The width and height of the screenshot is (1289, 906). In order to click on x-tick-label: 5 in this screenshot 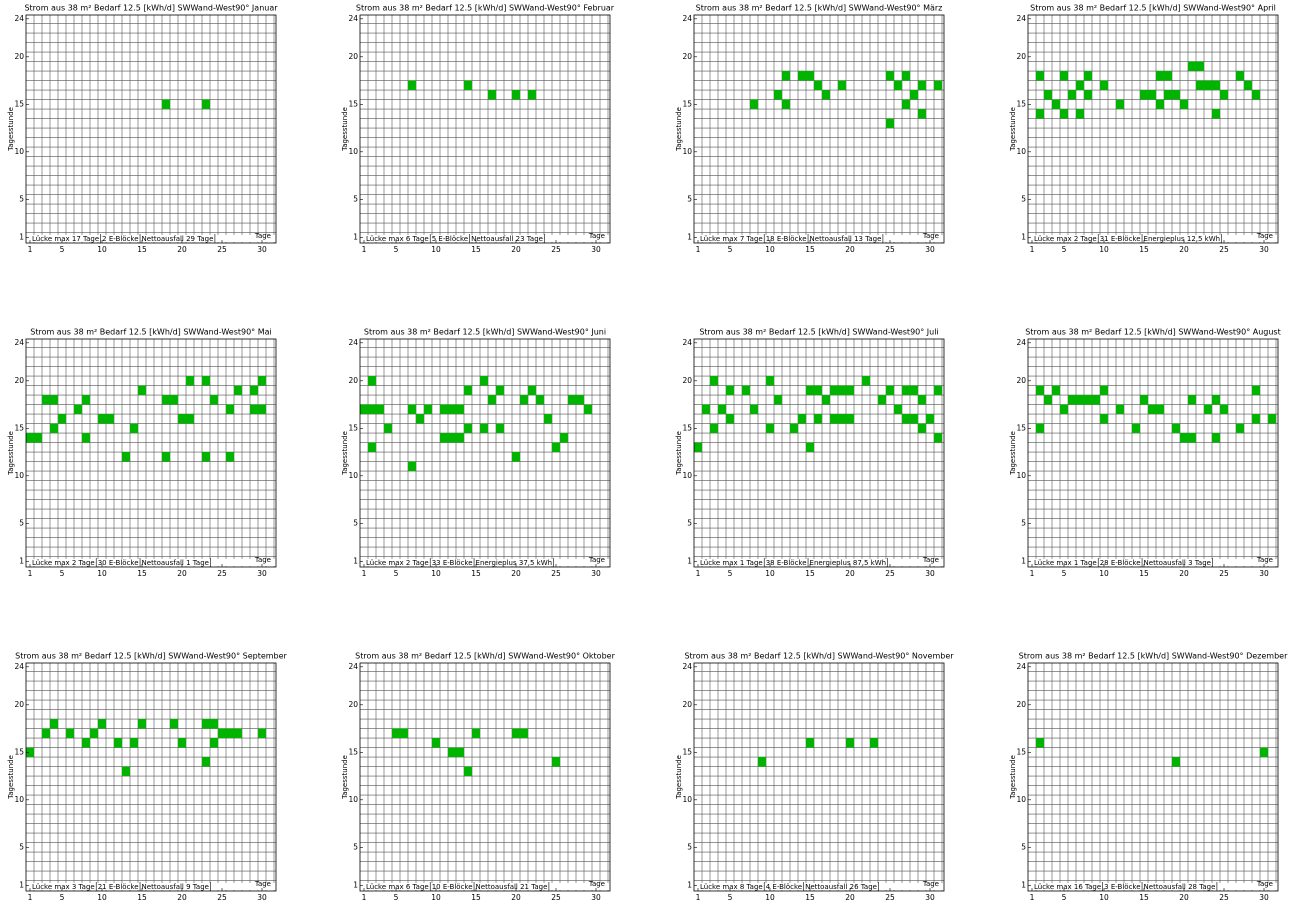, I will do `click(396, 573)`.